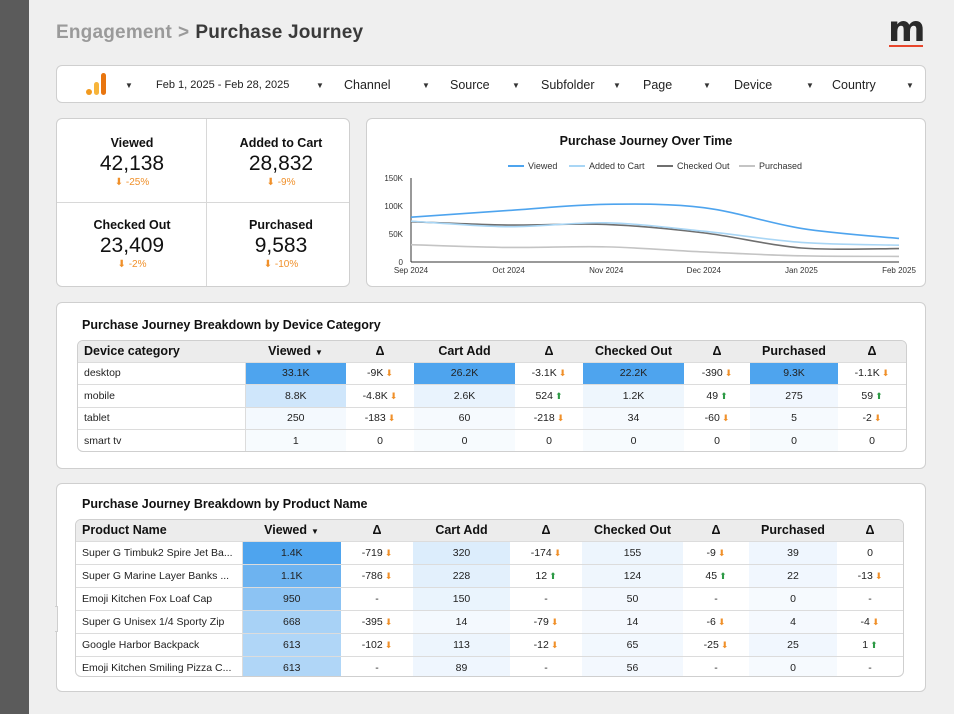  What do you see at coordinates (464, 395) in the screenshot?
I see `cell-value: 2.6K` at bounding box center [464, 395].